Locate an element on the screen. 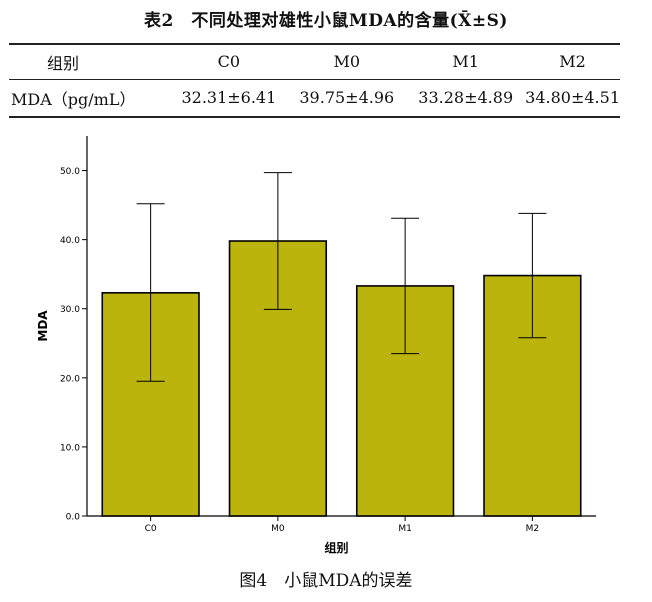 The height and width of the screenshot is (602, 652). table-header-row: 组别 C0 M0 M1 M2 is located at coordinates (314, 61).